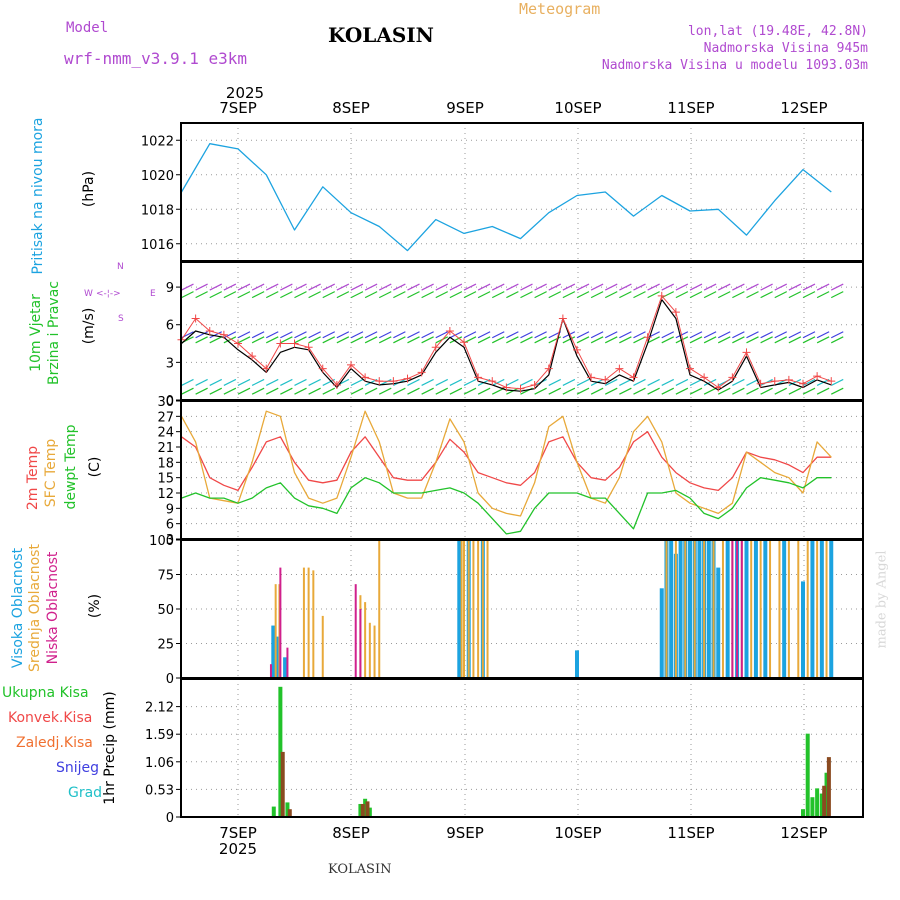 Image resolution: width=900 pixels, height=900 pixels. I want to click on y-tick-label: 2.12, so click(159, 708).